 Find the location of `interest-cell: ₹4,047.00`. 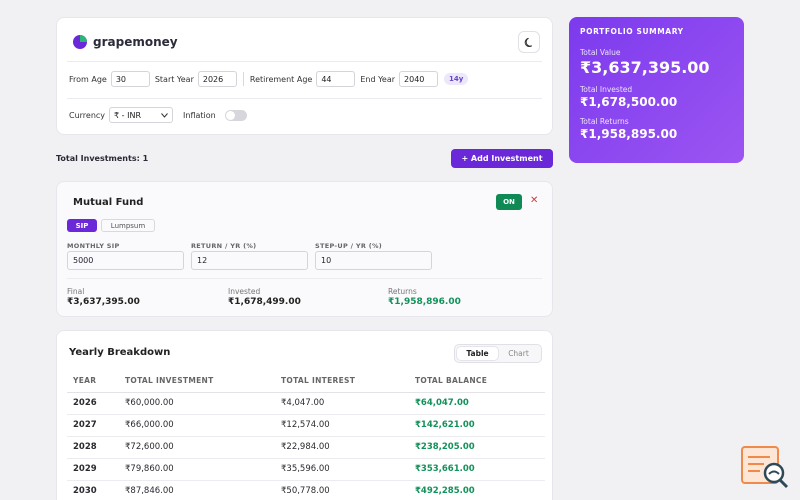

interest-cell: ₹4,047.00 is located at coordinates (348, 403).